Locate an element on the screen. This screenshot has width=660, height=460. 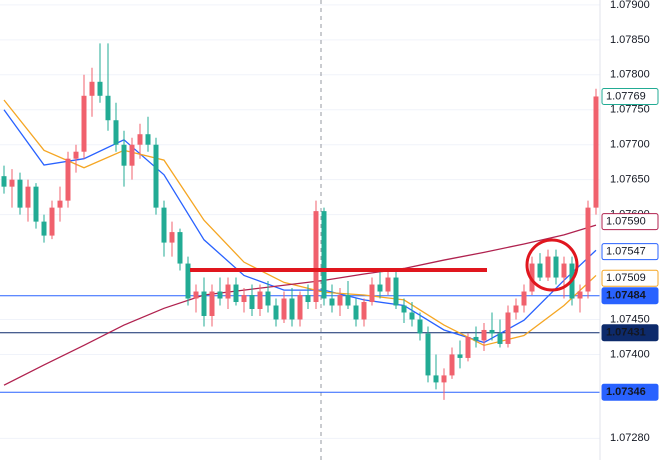
y-tick-label: 1.07450 is located at coordinates (630, 319).